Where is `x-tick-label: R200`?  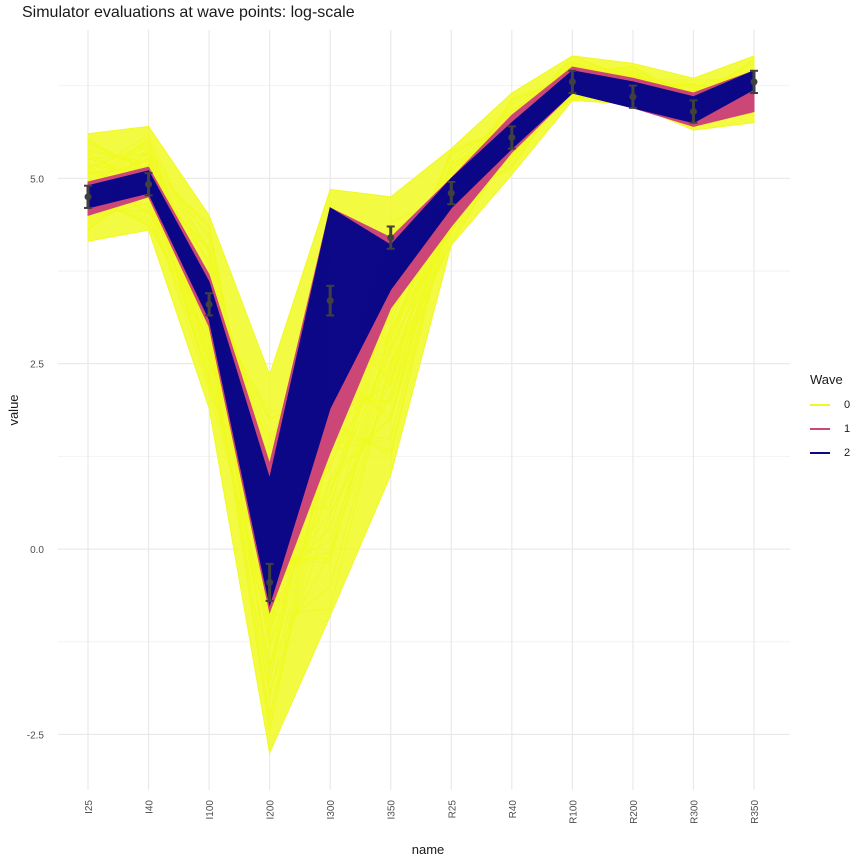
x-tick-label: R200 is located at coordinates (634, 812).